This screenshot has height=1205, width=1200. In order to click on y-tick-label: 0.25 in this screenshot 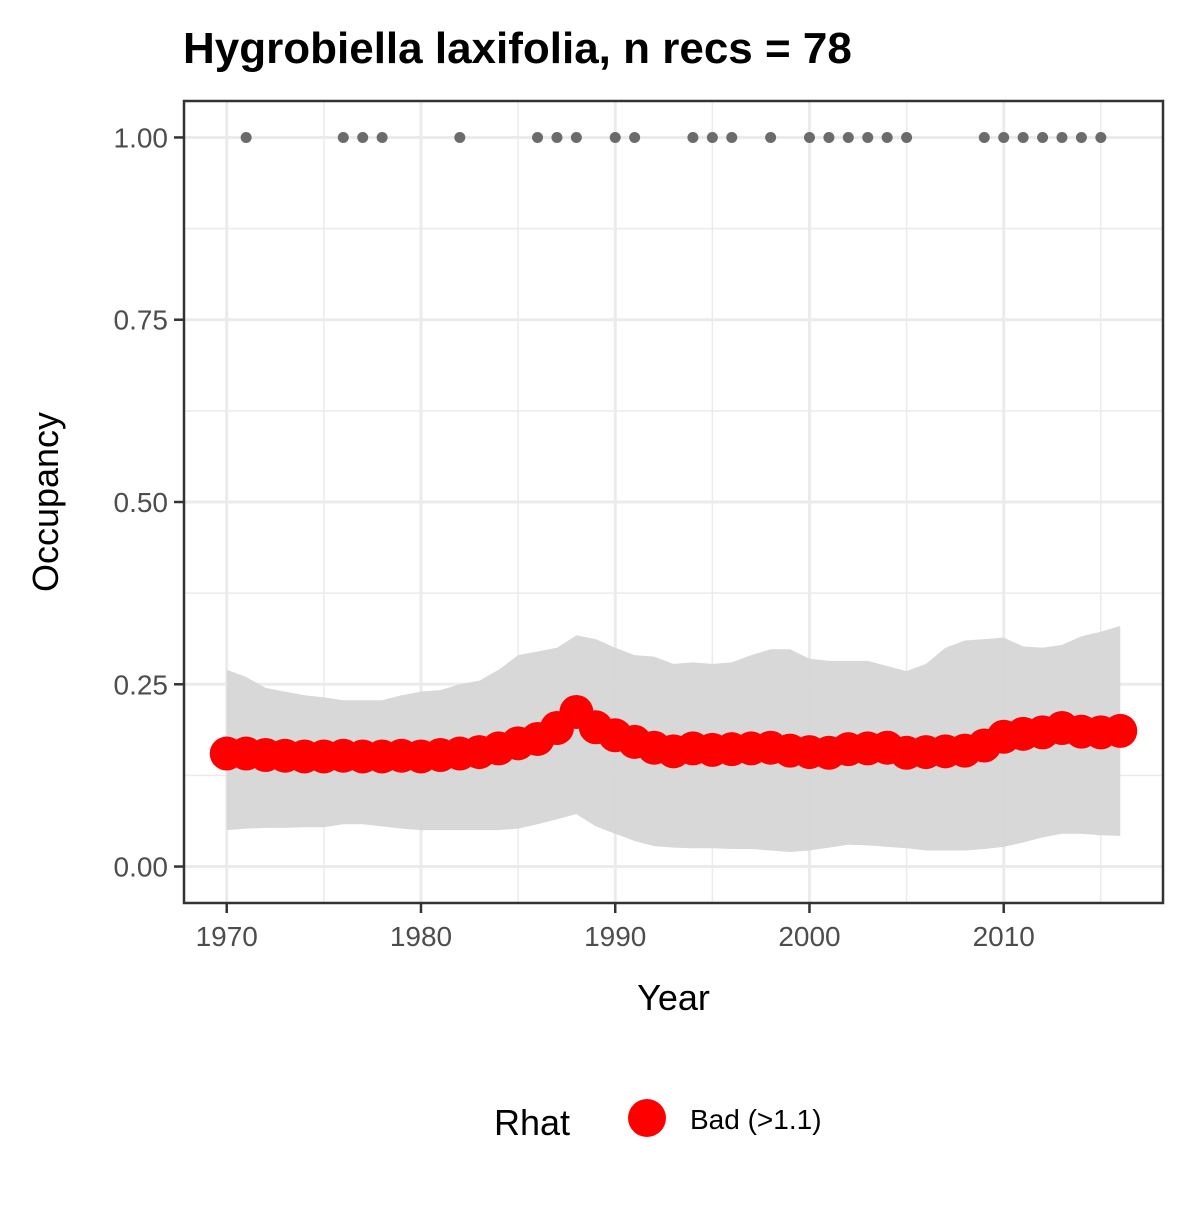, I will do `click(141, 684)`.